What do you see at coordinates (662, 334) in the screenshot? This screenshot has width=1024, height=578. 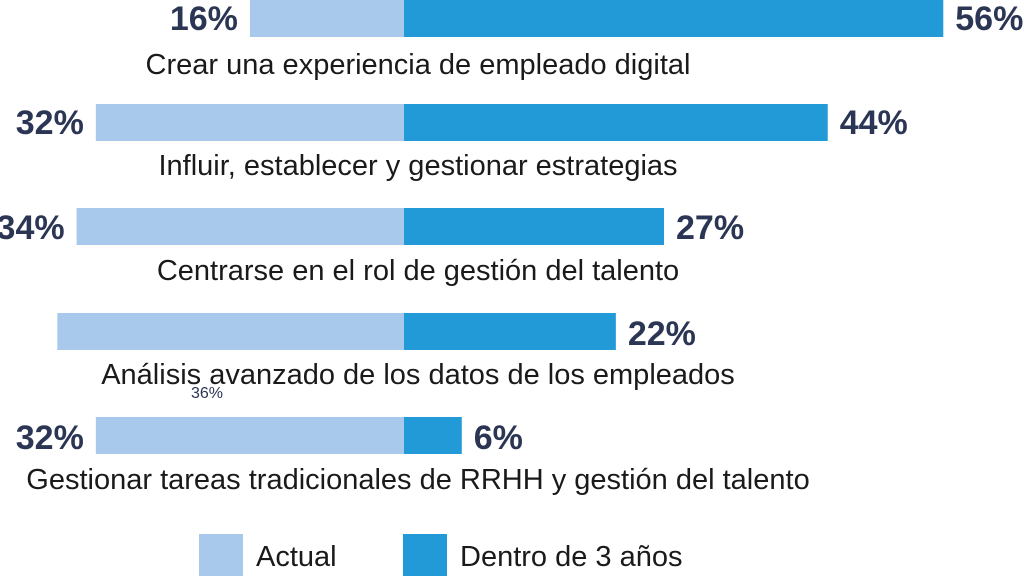 I see `value-label-future-4: 22%` at bounding box center [662, 334].